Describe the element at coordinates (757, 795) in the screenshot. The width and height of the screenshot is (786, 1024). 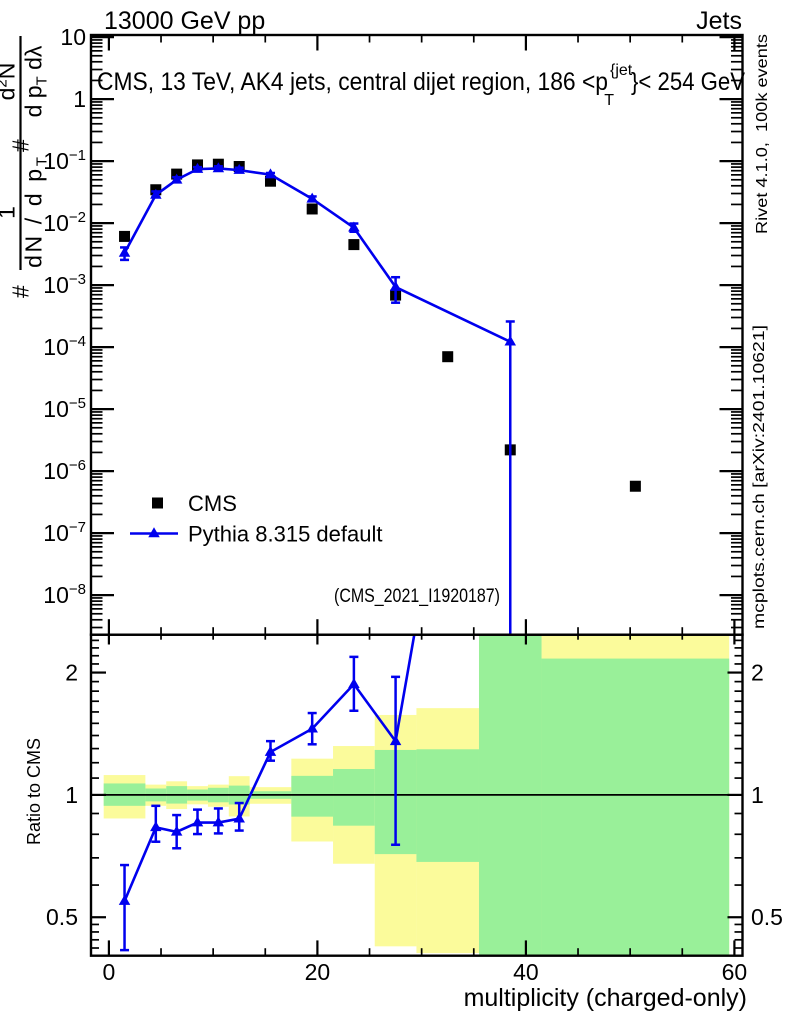
I see `ratio-y-tick-label-right: 1` at that location.